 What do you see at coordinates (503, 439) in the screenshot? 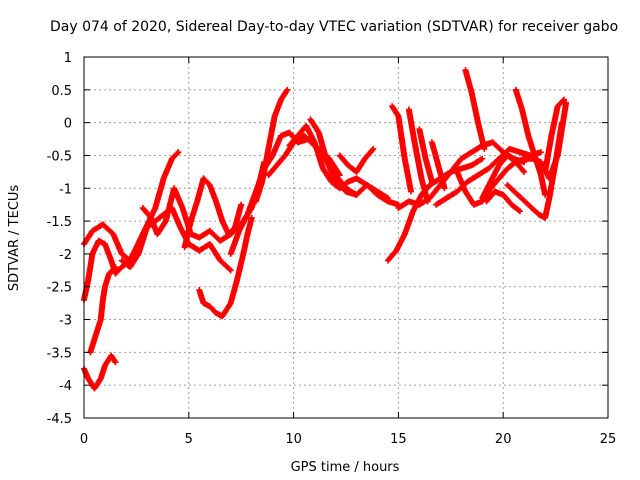
I see `x-tick-label: 20` at bounding box center [503, 439].